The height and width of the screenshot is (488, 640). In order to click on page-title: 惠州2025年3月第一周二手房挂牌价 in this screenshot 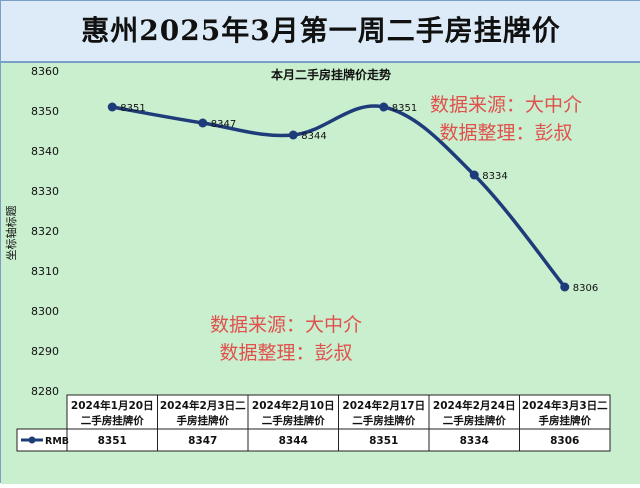, I will do `click(321, 30)`.